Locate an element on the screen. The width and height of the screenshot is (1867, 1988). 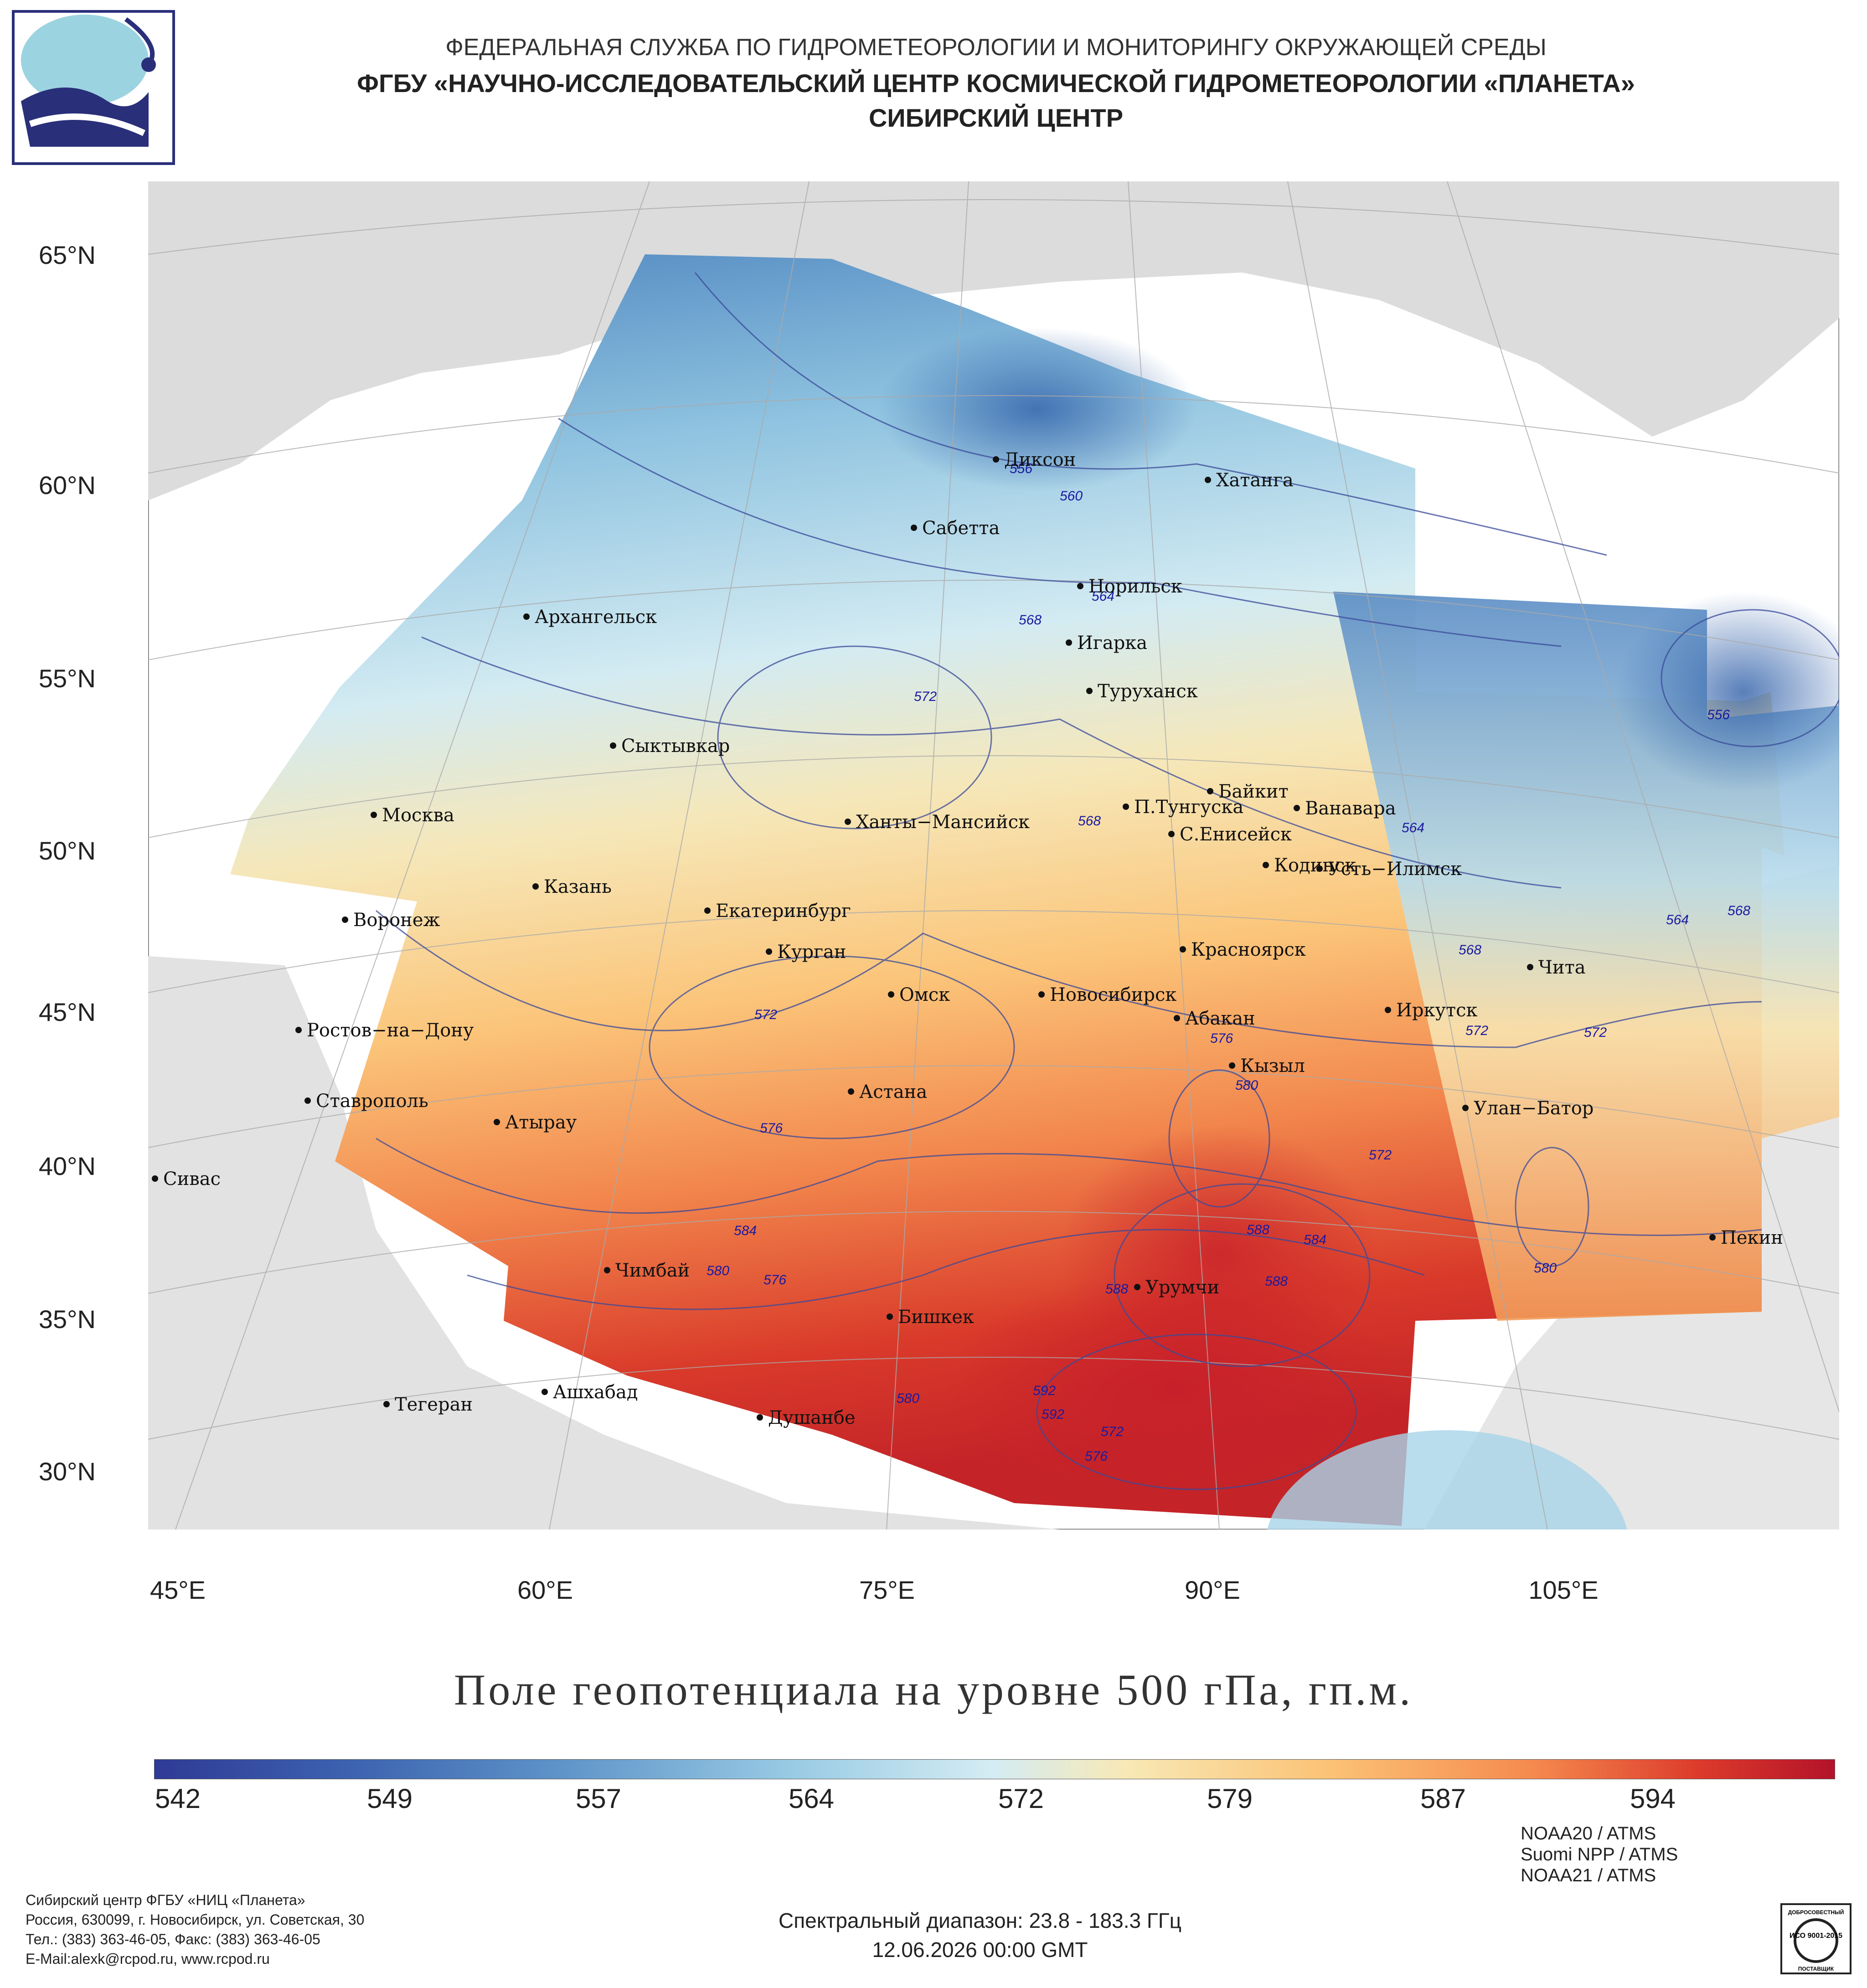
contour-label: 564 is located at coordinates (1413, 827).